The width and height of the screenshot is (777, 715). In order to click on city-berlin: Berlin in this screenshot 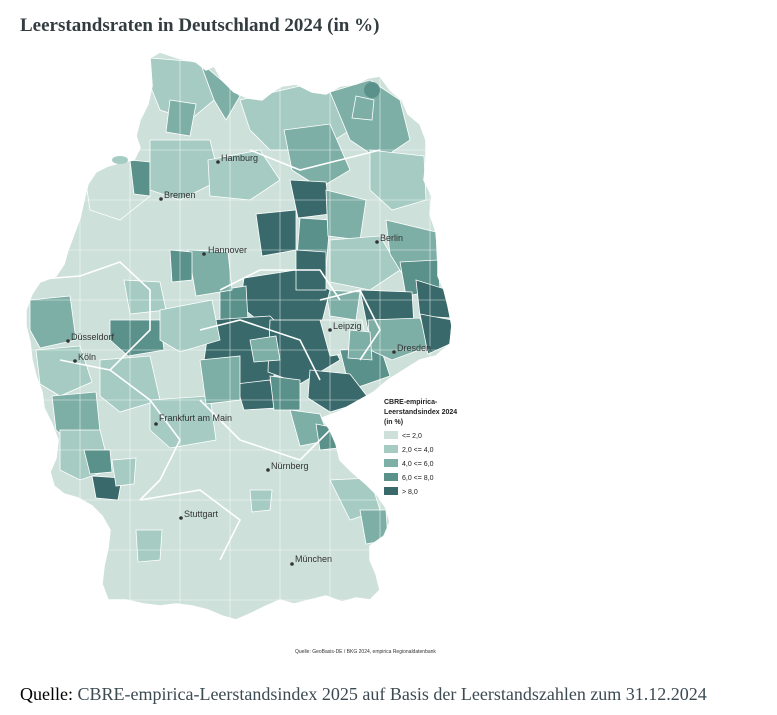, I will do `click(389, 238)`.